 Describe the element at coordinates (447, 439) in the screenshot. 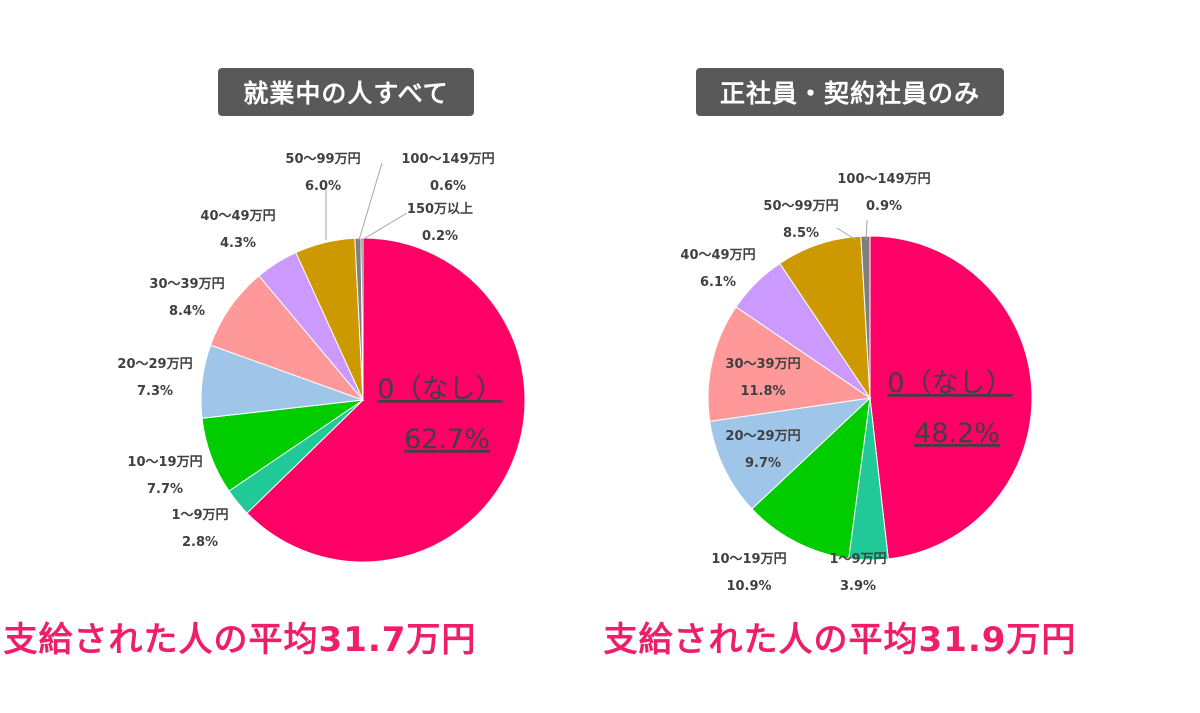

I see `slice-label-value: 62.7%` at that location.